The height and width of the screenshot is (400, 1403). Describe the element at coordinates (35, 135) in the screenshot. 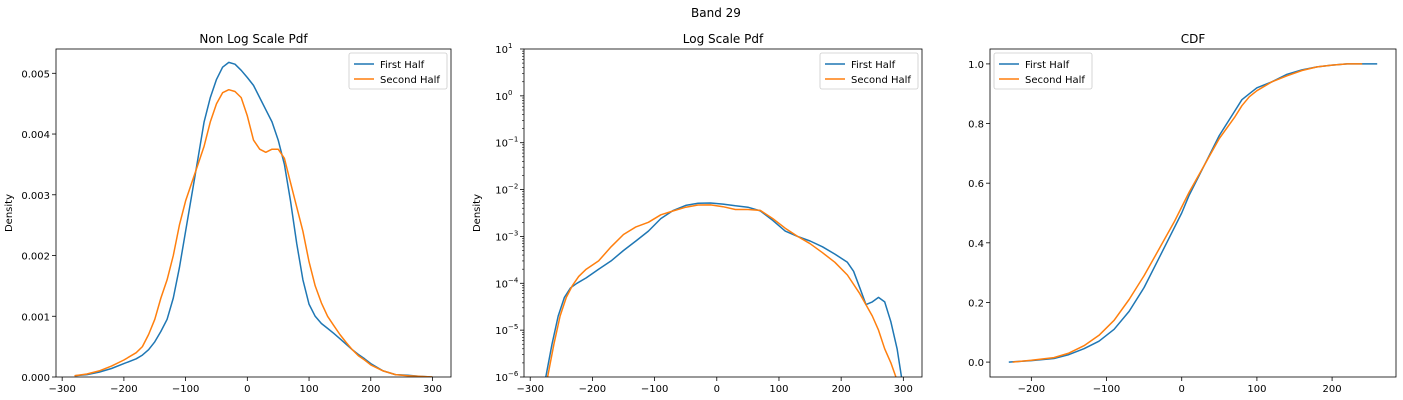

I see `y-tick-label: 0.004` at that location.